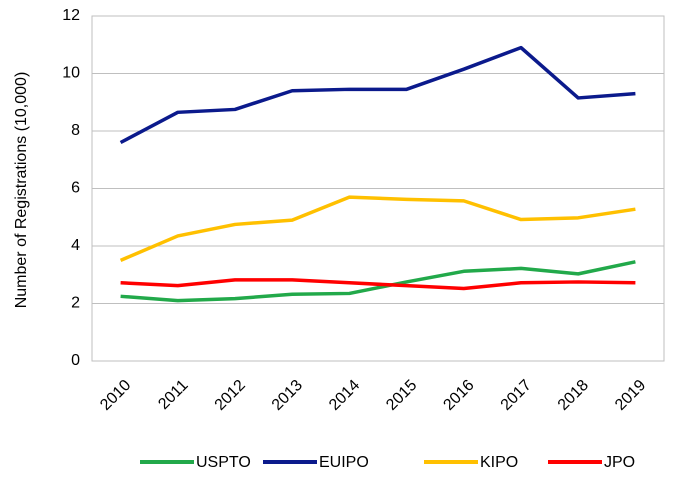  What do you see at coordinates (75, 303) in the screenshot?
I see `y-tick-label: 2` at bounding box center [75, 303].